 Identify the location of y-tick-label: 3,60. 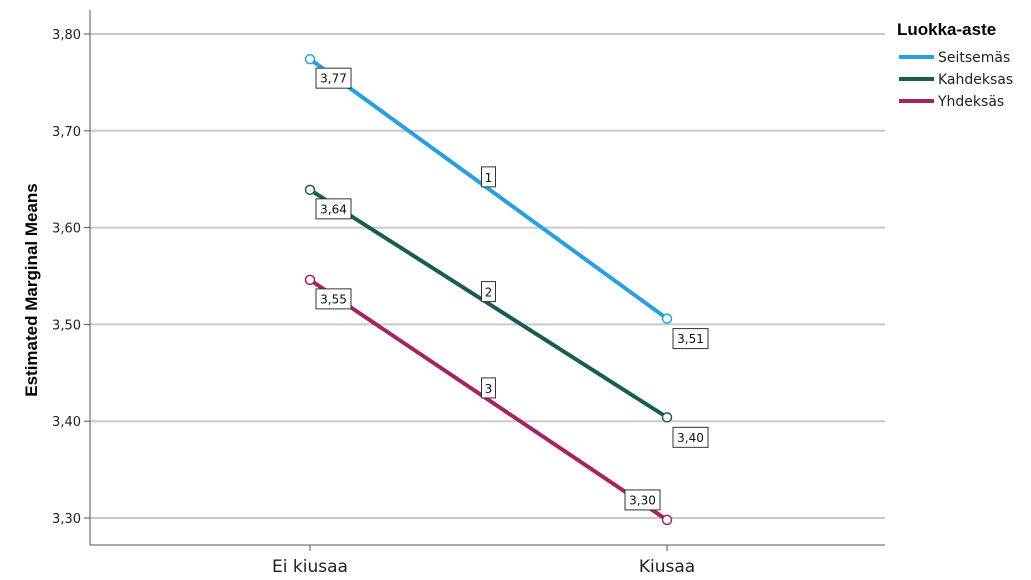
(66, 229).